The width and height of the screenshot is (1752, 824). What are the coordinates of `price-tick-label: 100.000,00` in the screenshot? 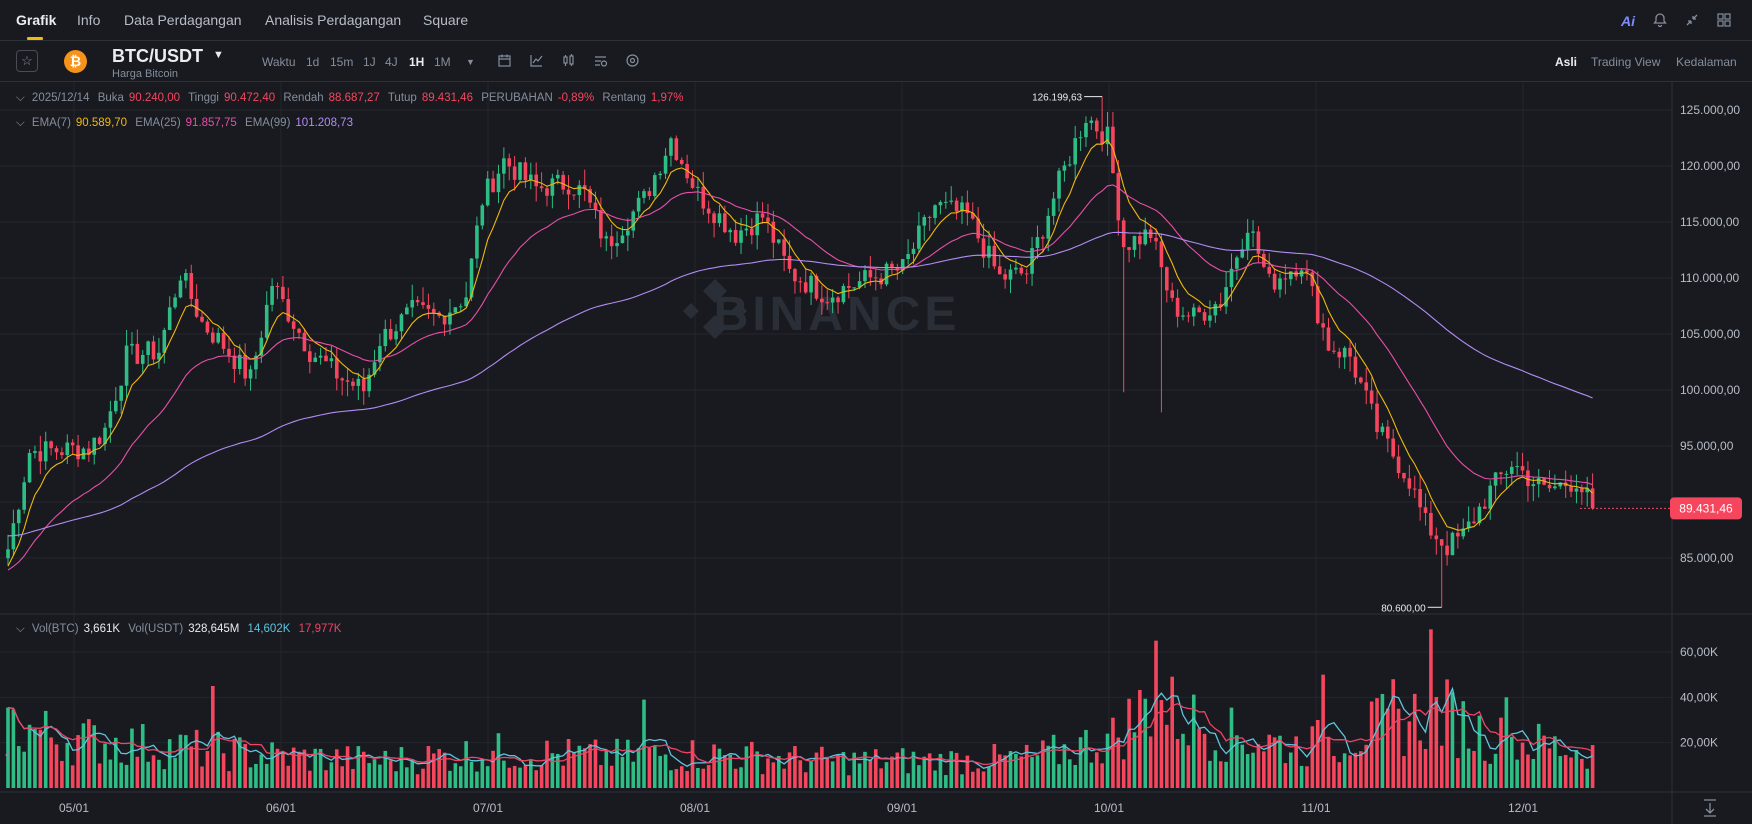 It's located at (1710, 390).